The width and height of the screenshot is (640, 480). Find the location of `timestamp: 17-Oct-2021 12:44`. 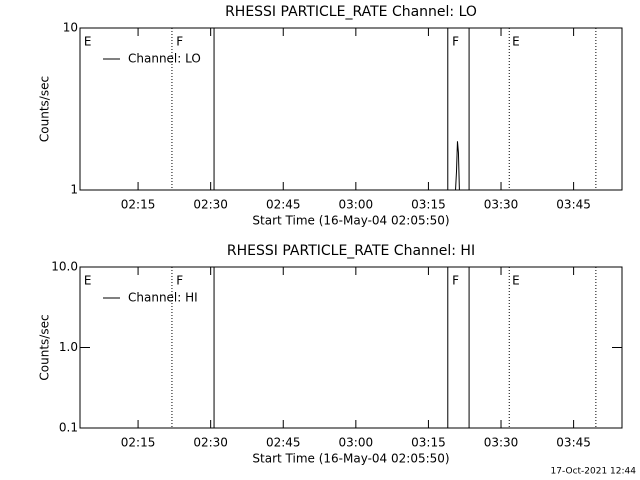

timestamp: 17-Oct-2021 12:44 is located at coordinates (594, 472).